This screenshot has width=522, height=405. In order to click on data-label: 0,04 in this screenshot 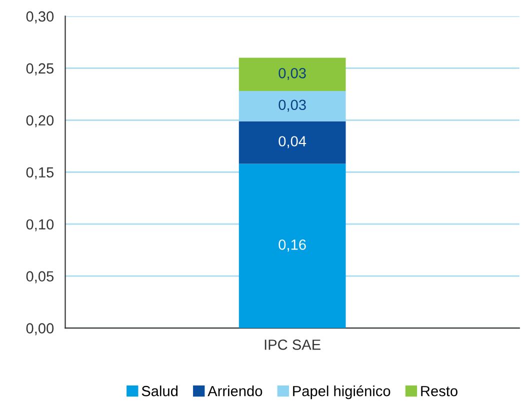, I will do `click(292, 142)`.